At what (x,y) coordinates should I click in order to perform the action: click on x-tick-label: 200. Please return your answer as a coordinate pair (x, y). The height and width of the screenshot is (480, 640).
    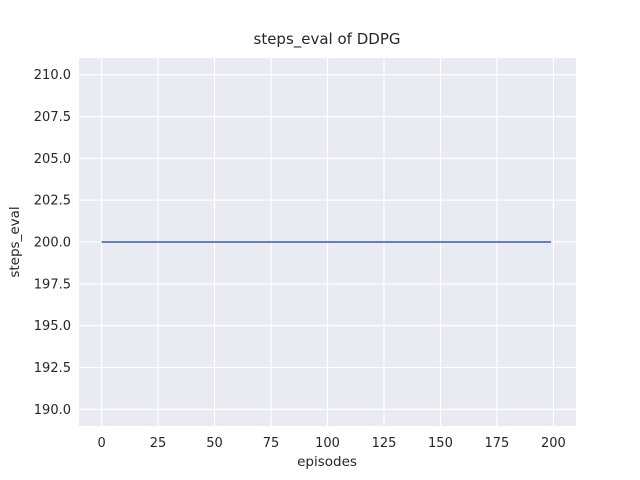
    Looking at the image, I should click on (553, 443).